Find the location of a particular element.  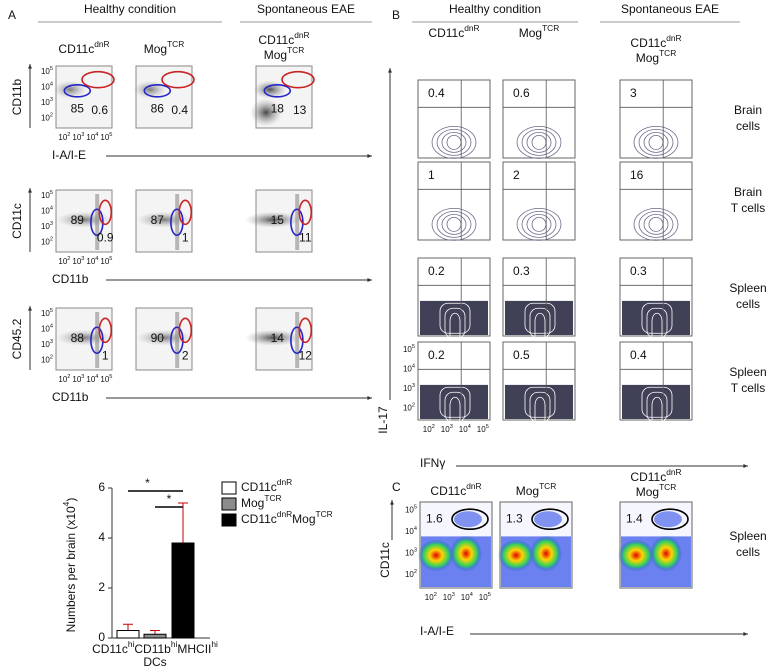

gate-value: 0.6 is located at coordinates (99, 110).